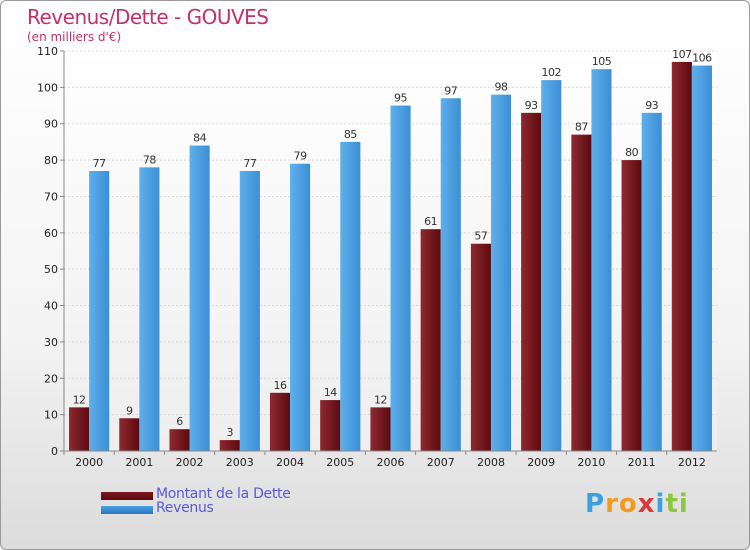  I want to click on x-tick-label: 2002, so click(190, 462).